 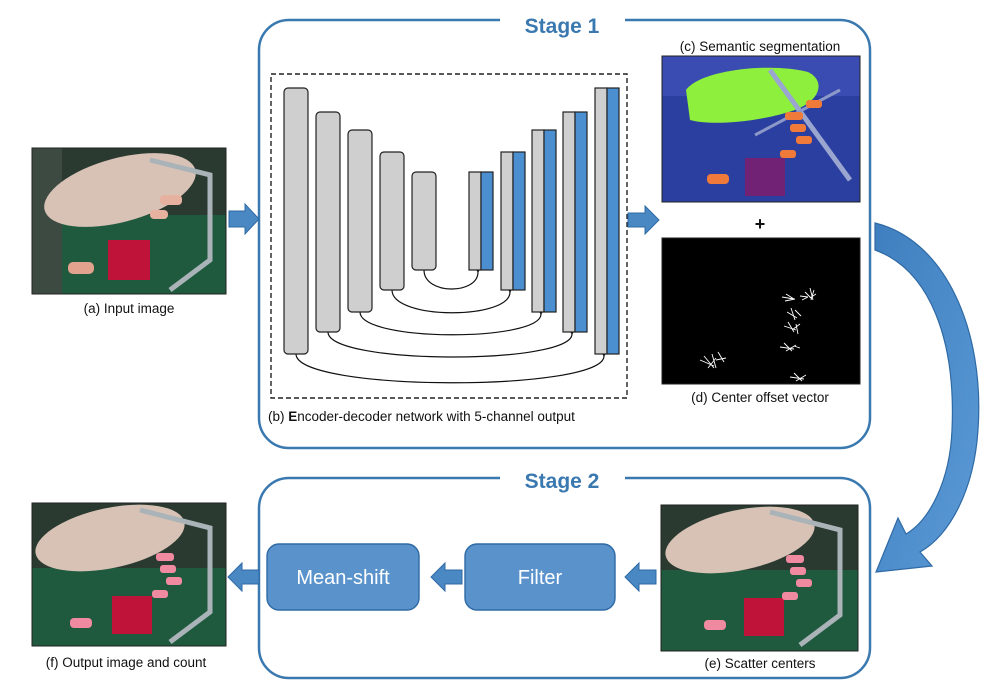 What do you see at coordinates (613, 221) in the screenshot?
I see `decoder-block-5-blue` at bounding box center [613, 221].